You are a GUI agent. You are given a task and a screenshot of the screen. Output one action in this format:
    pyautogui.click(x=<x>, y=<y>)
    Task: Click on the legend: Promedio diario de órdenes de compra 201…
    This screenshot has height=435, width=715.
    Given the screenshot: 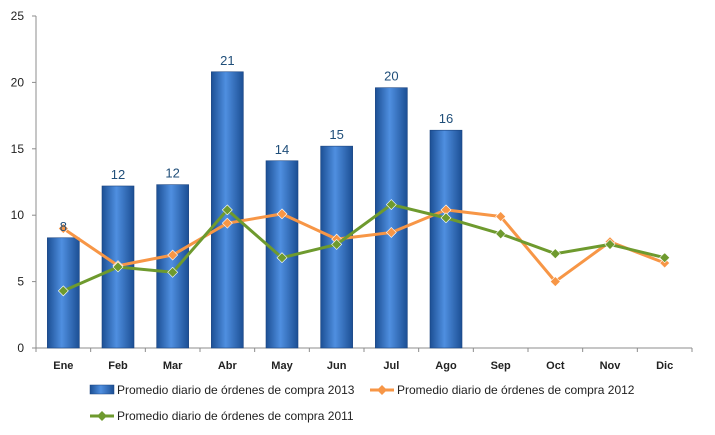 What is the action you would take?
    pyautogui.click(x=362, y=403)
    